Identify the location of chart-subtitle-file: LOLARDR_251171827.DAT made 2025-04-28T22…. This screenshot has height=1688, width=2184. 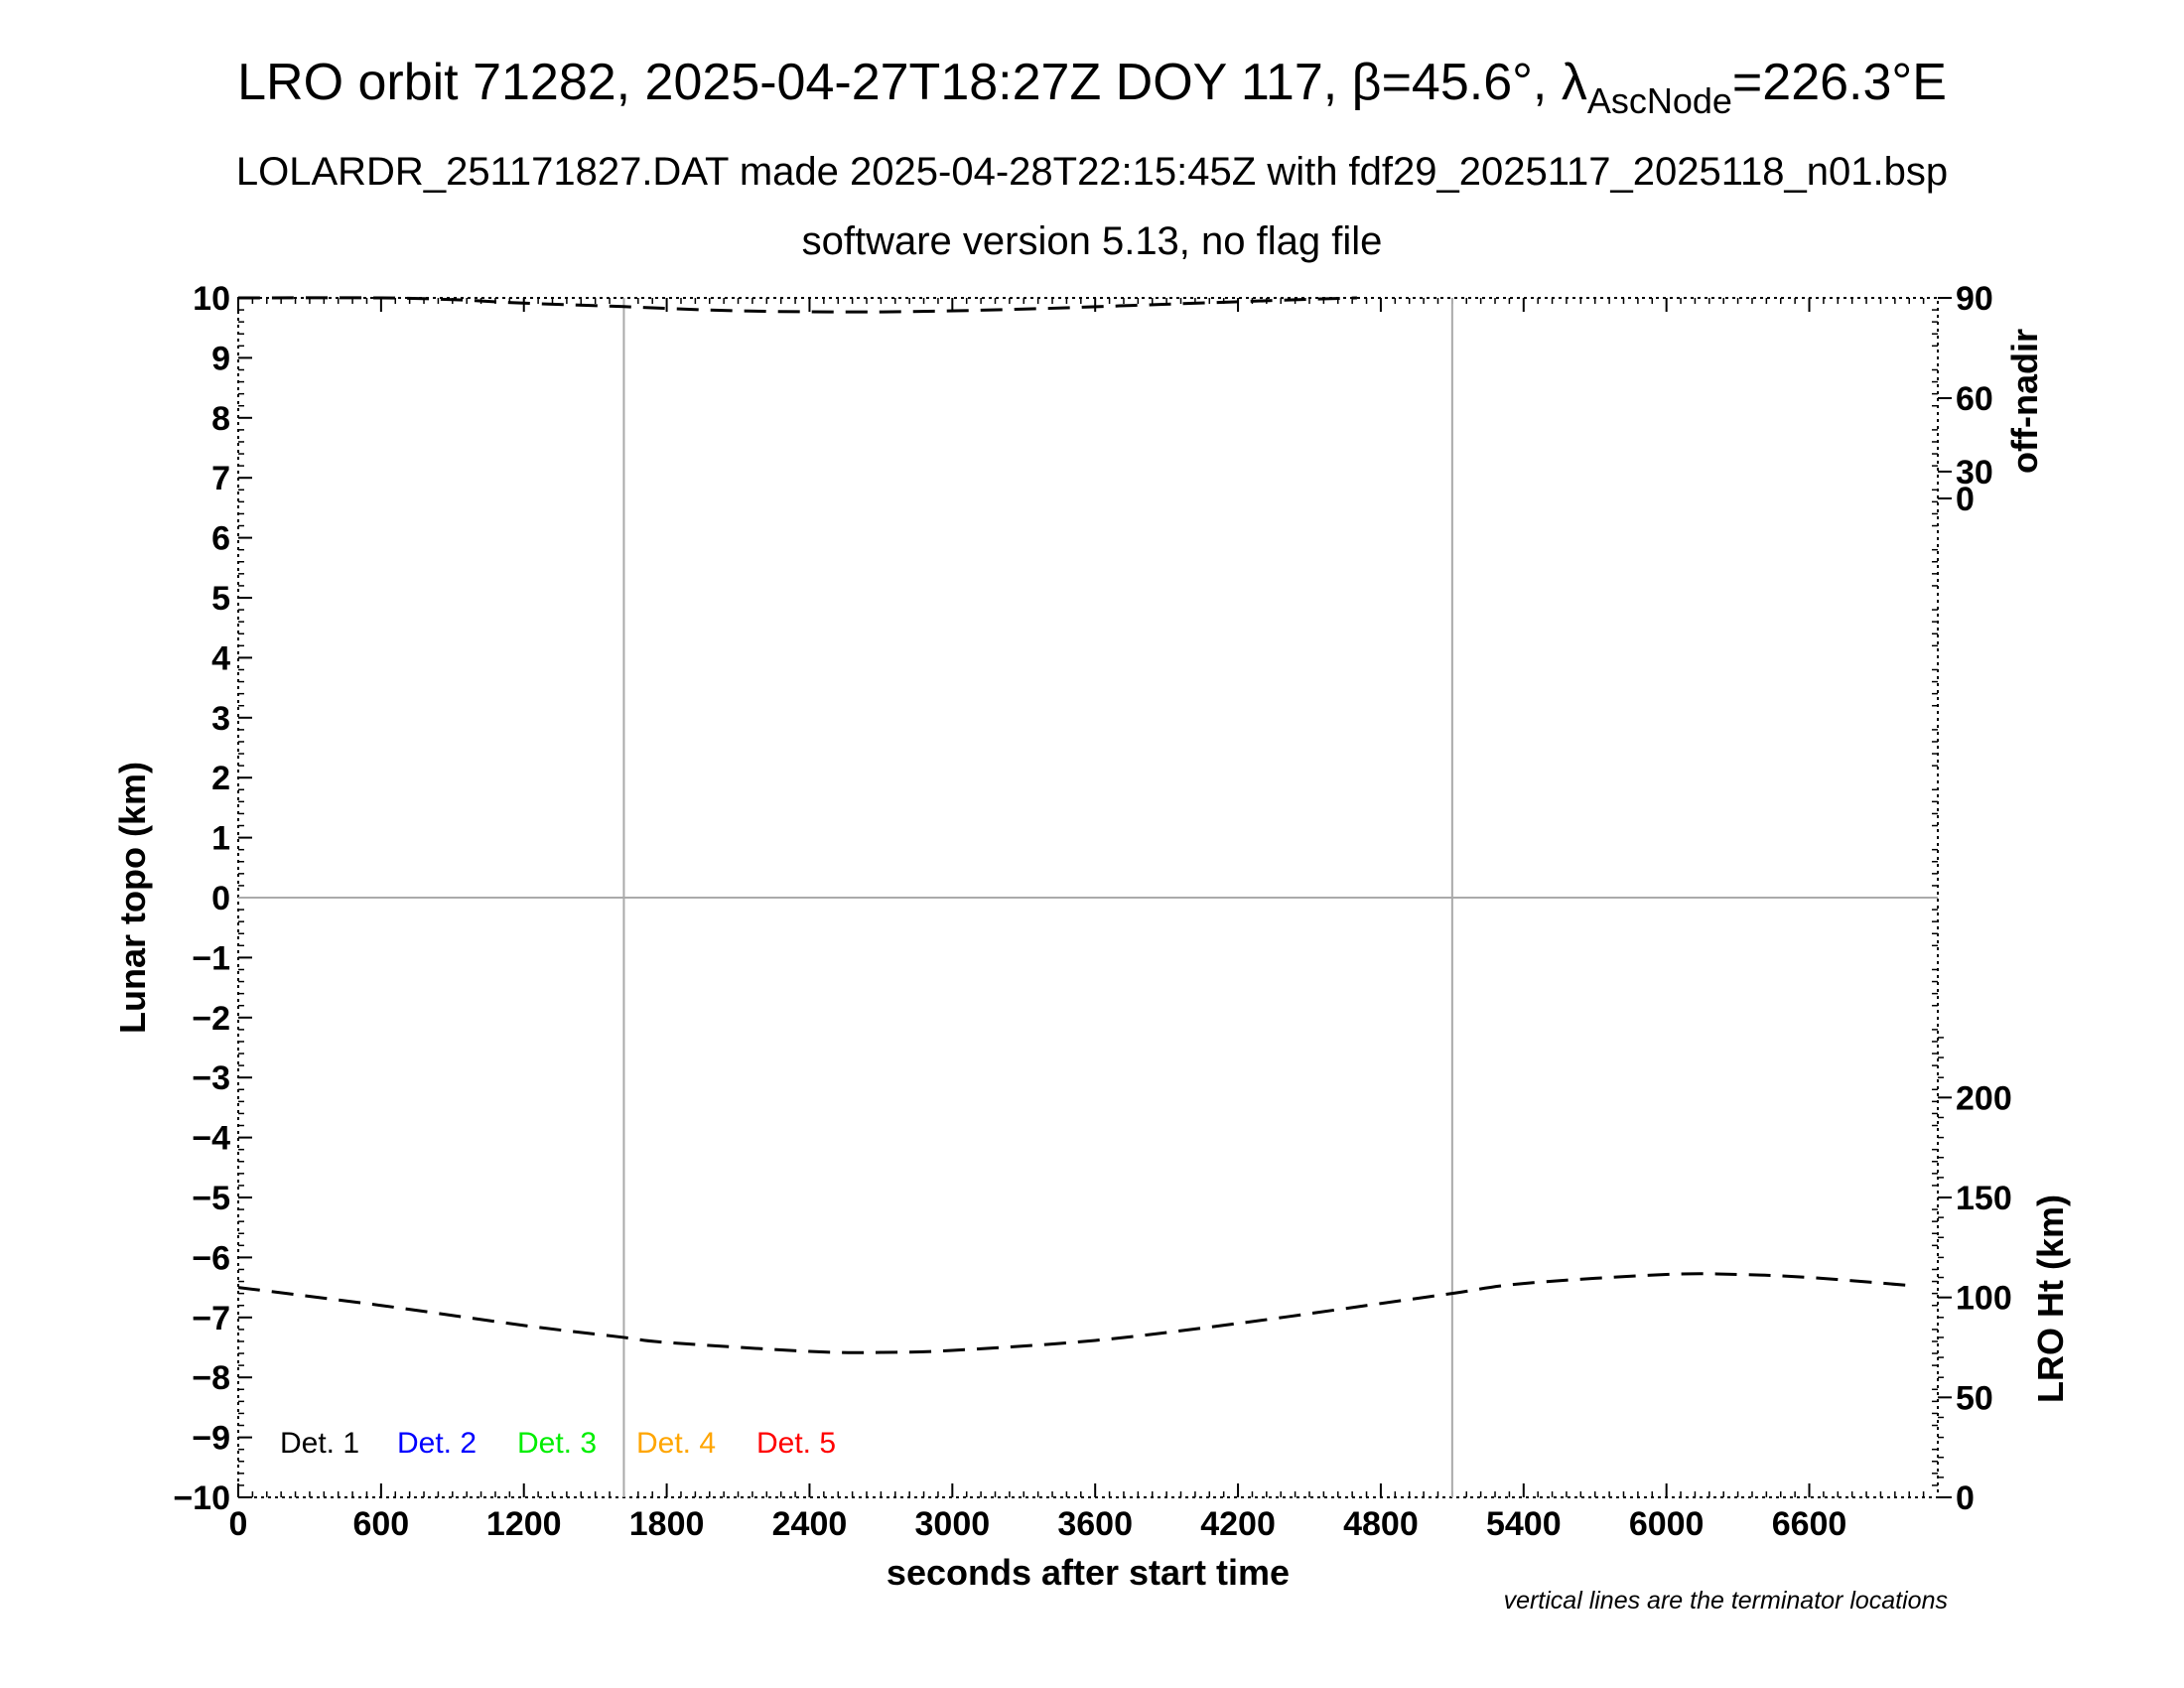
(1092, 172).